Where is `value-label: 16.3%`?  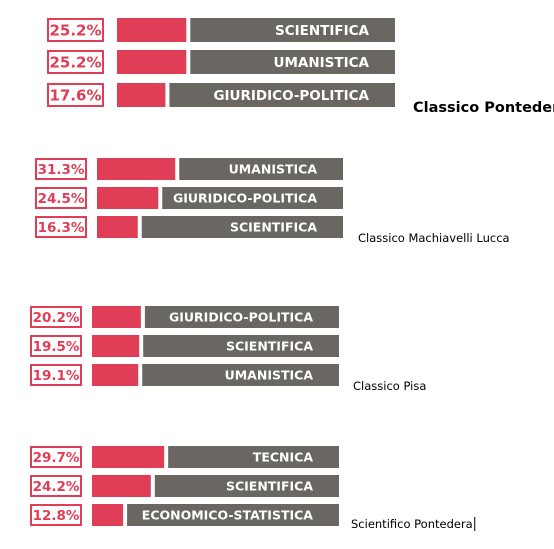 value-label: 16.3% is located at coordinates (61, 228).